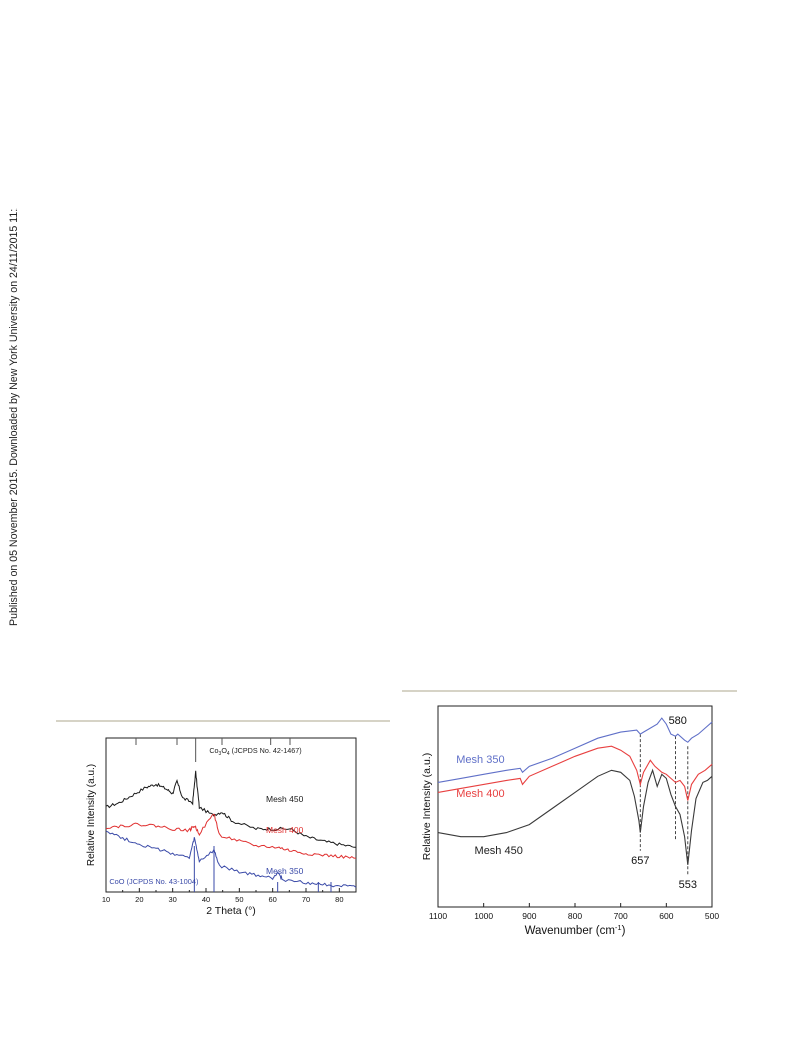  I want to click on xrd-y-axis-label: Relative Intensity (a.u.), so click(91, 815).